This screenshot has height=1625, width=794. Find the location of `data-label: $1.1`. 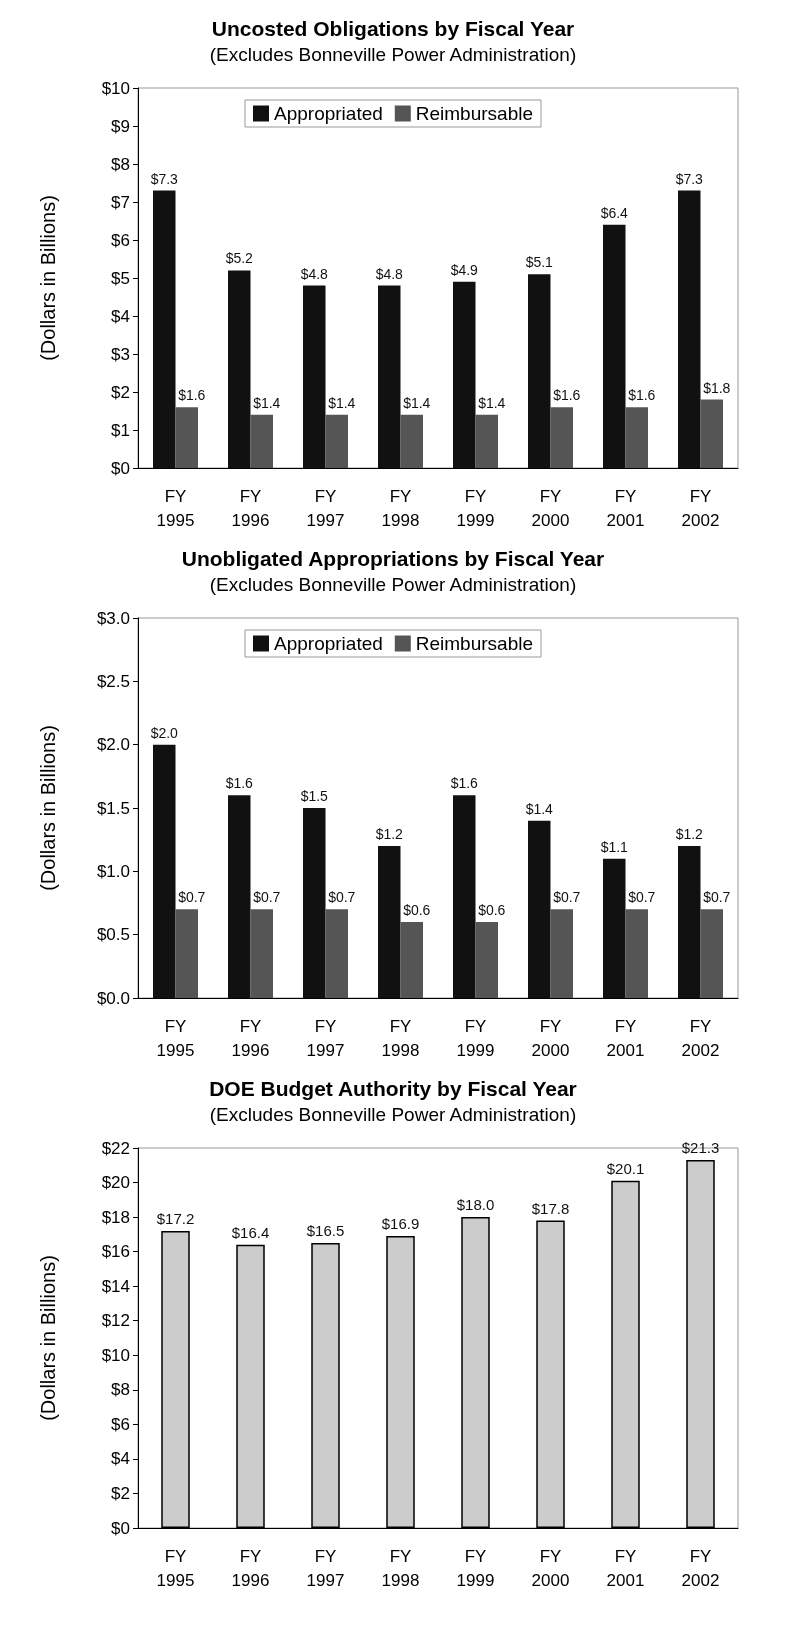

data-label: $1.1 is located at coordinates (614, 846).